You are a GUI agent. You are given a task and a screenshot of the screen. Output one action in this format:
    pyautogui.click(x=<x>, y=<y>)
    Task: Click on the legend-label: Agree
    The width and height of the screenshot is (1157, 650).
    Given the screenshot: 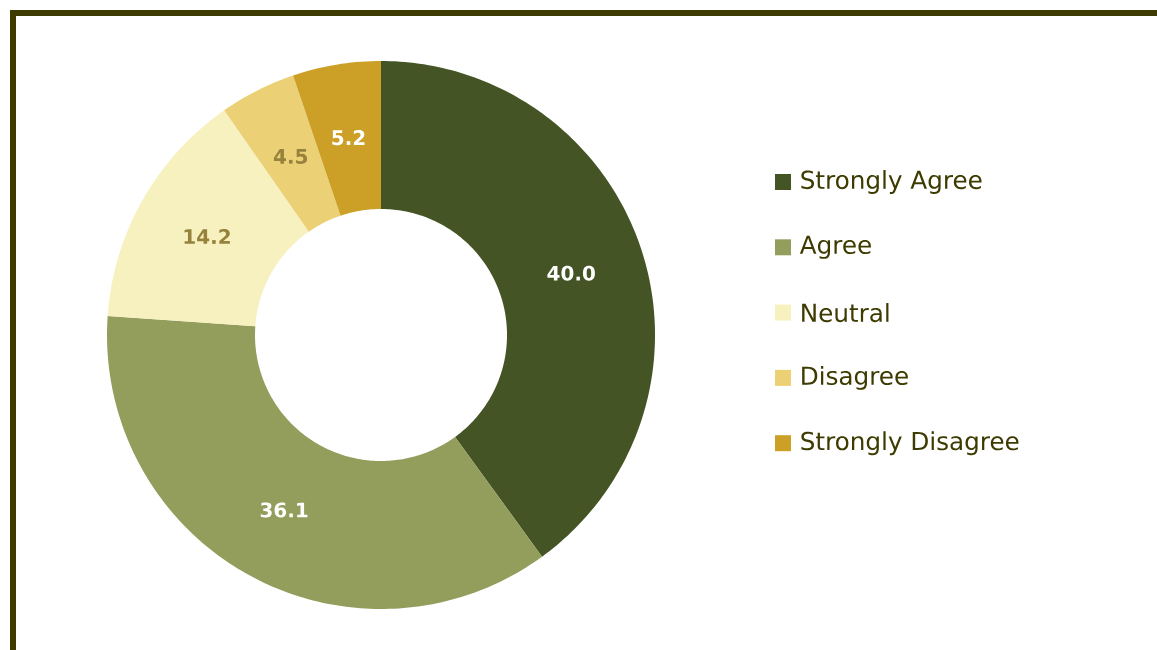 What is the action you would take?
    pyautogui.click(x=835, y=247)
    